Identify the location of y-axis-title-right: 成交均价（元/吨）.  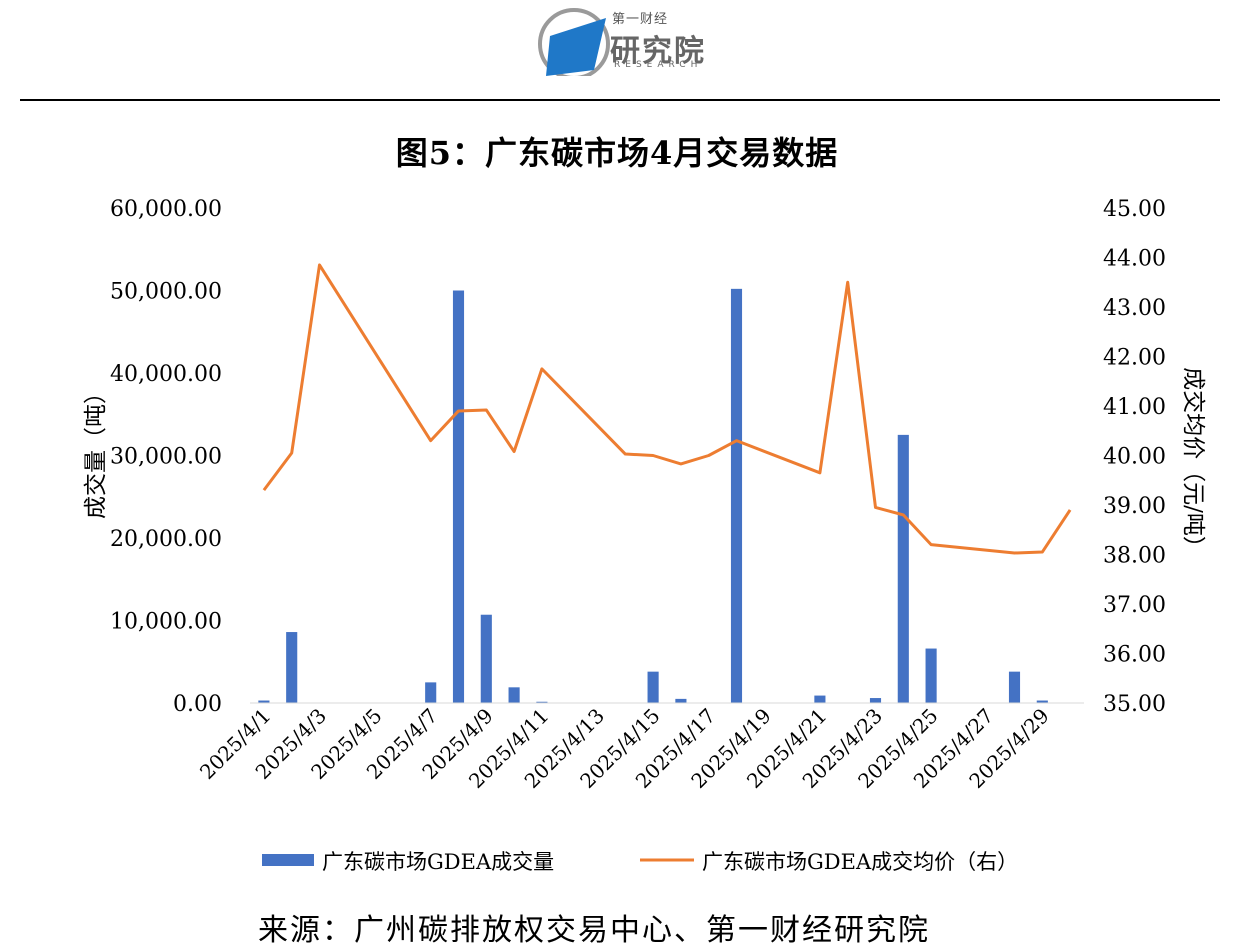
(1193, 463).